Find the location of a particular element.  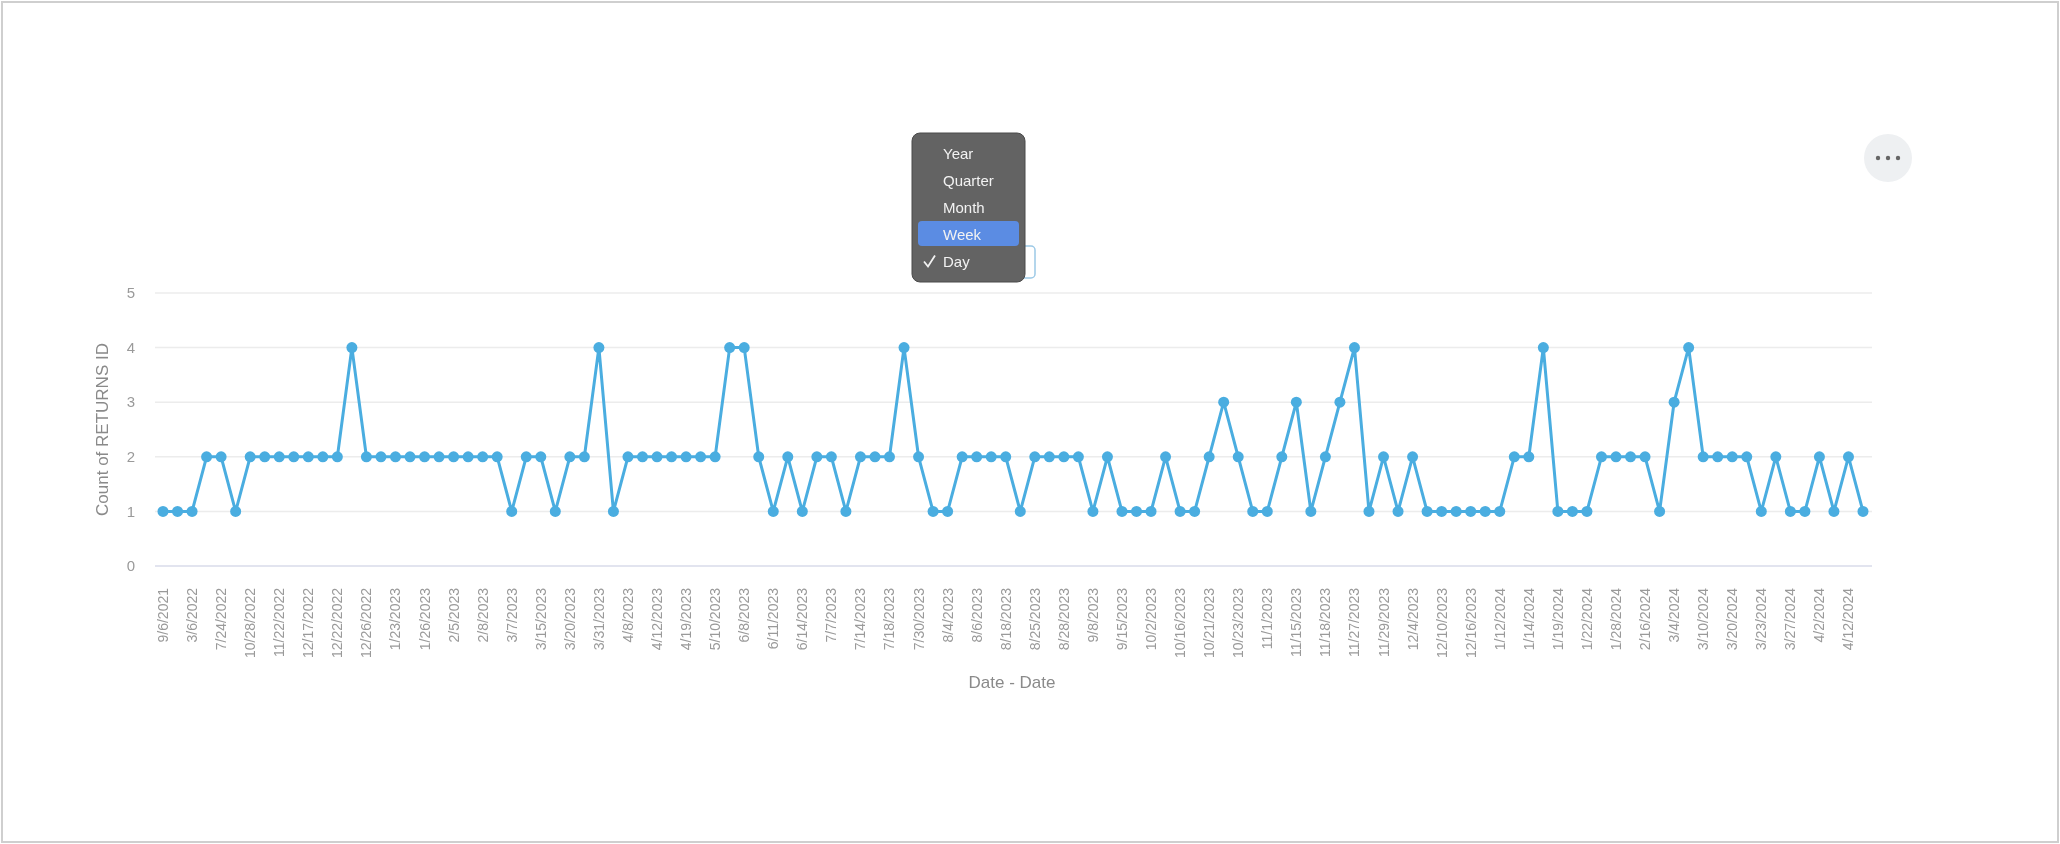

x-tick-label: 3/31/2023 is located at coordinates (598, 619).